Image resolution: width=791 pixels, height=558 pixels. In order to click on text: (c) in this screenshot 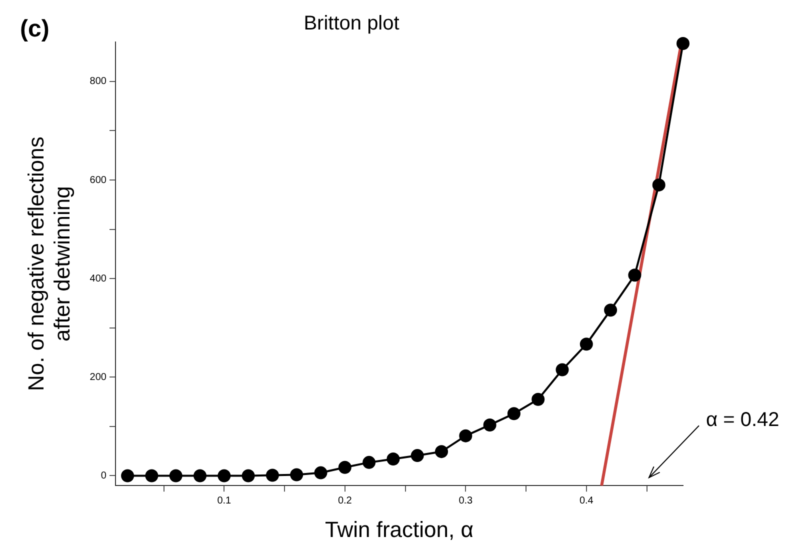, I will do `click(35, 29)`.